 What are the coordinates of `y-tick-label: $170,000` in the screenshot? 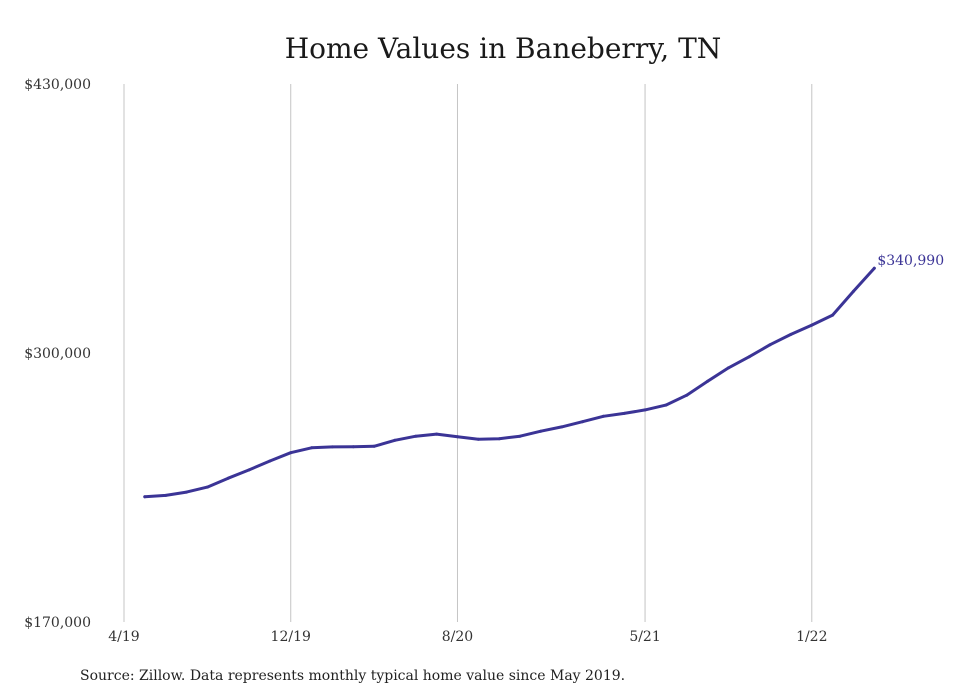 It's located at (57, 623).